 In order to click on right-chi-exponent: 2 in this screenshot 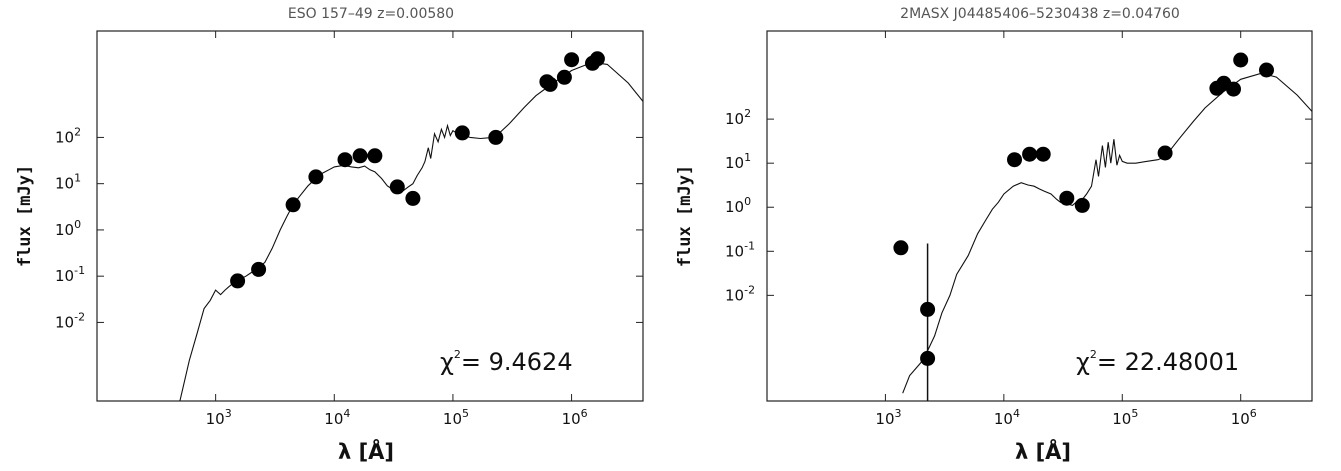, I will do `click(1093, 354)`.